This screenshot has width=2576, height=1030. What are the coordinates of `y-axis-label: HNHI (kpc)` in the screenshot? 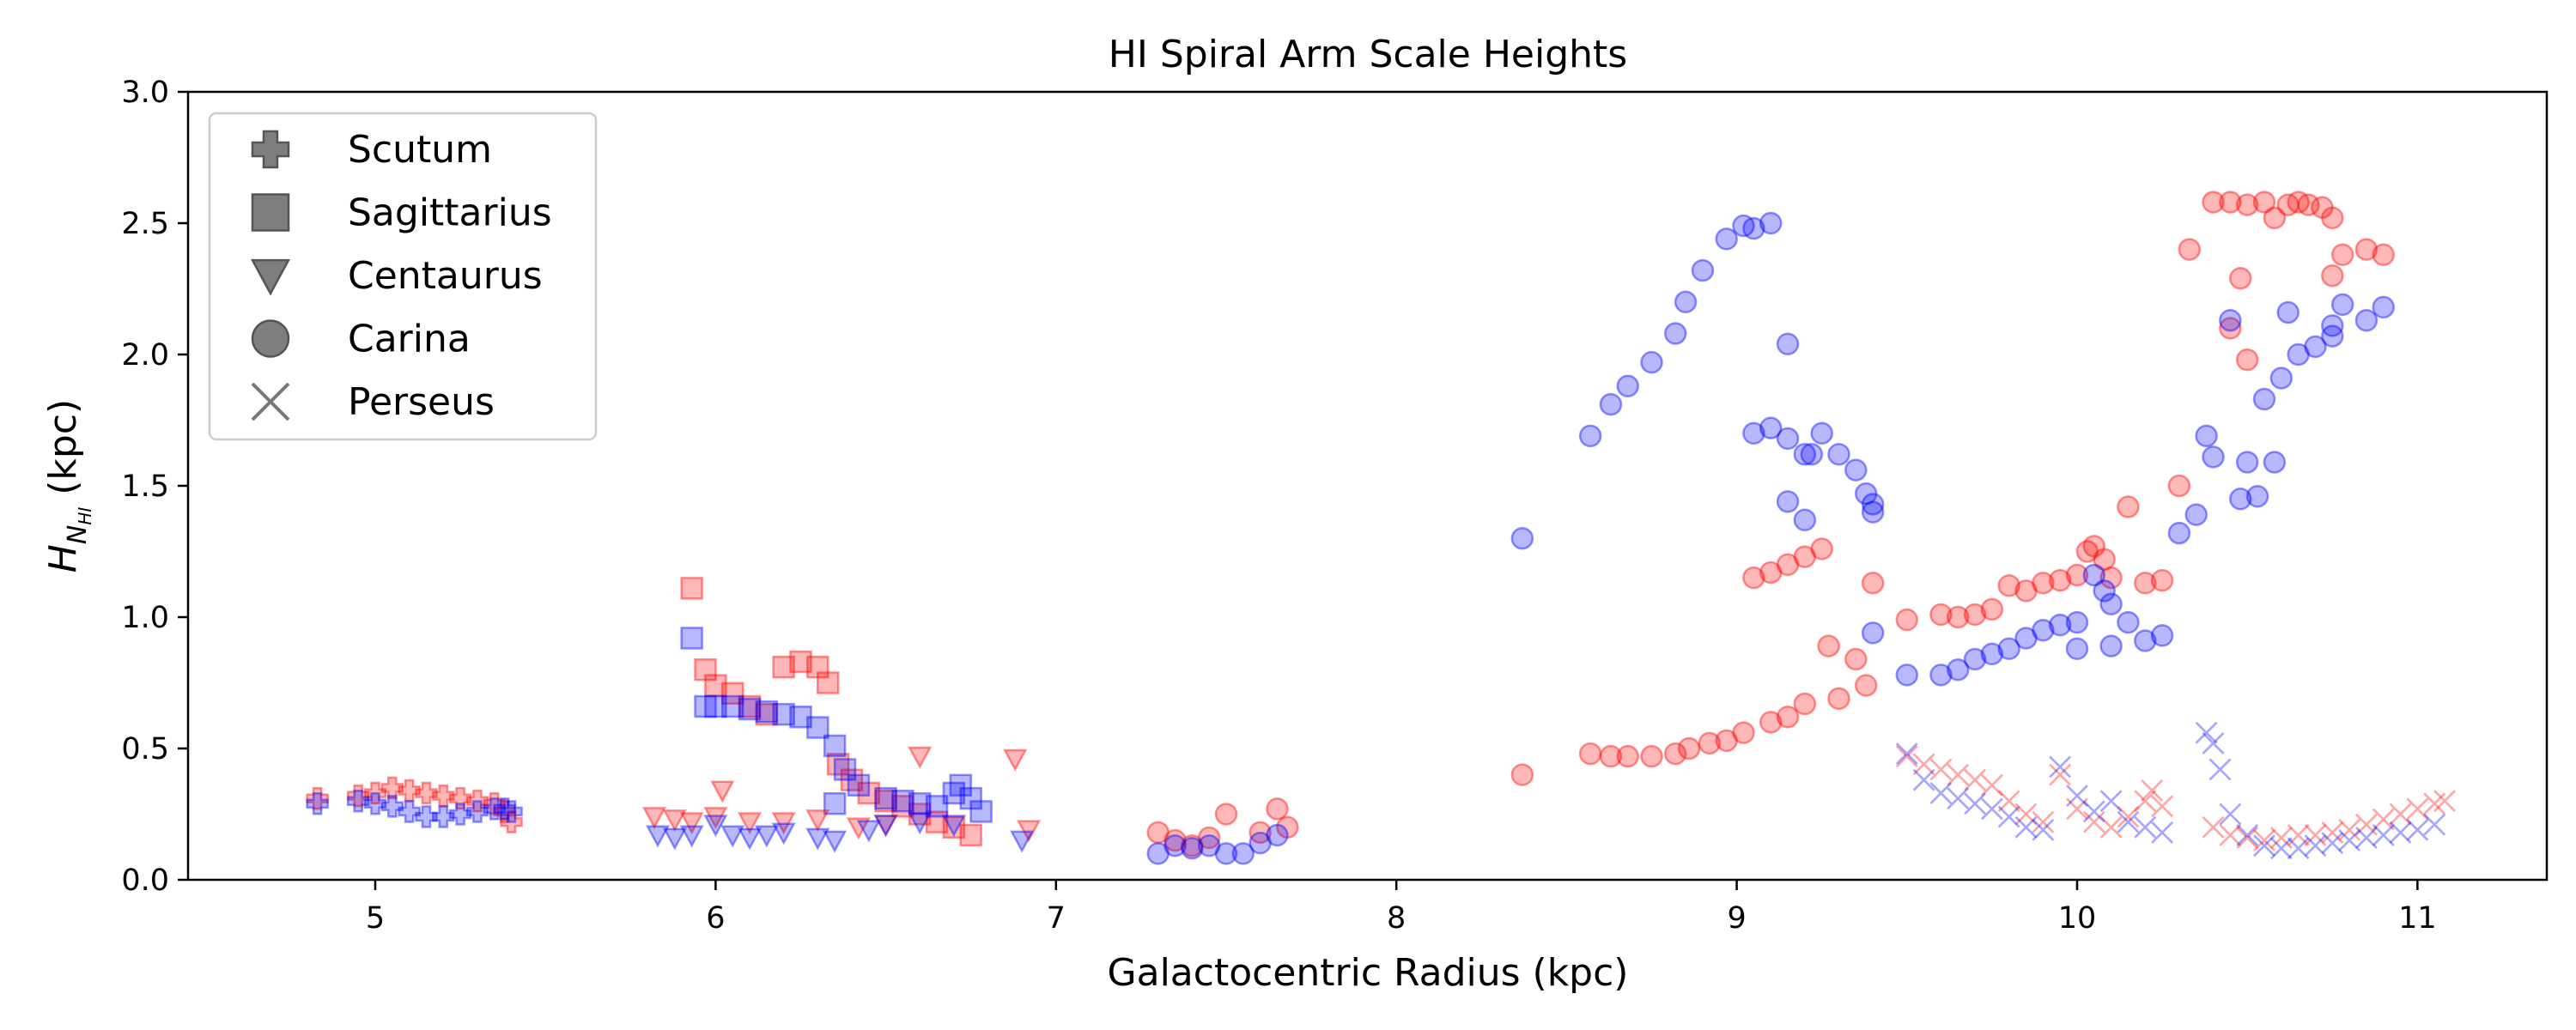 It's located at (68, 486).